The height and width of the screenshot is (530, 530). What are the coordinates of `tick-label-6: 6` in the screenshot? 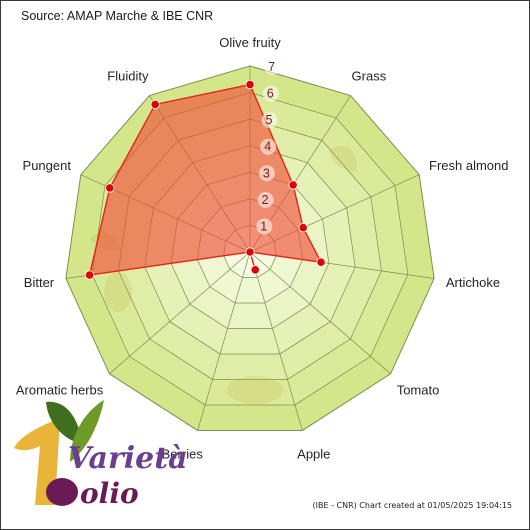 It's located at (270, 94).